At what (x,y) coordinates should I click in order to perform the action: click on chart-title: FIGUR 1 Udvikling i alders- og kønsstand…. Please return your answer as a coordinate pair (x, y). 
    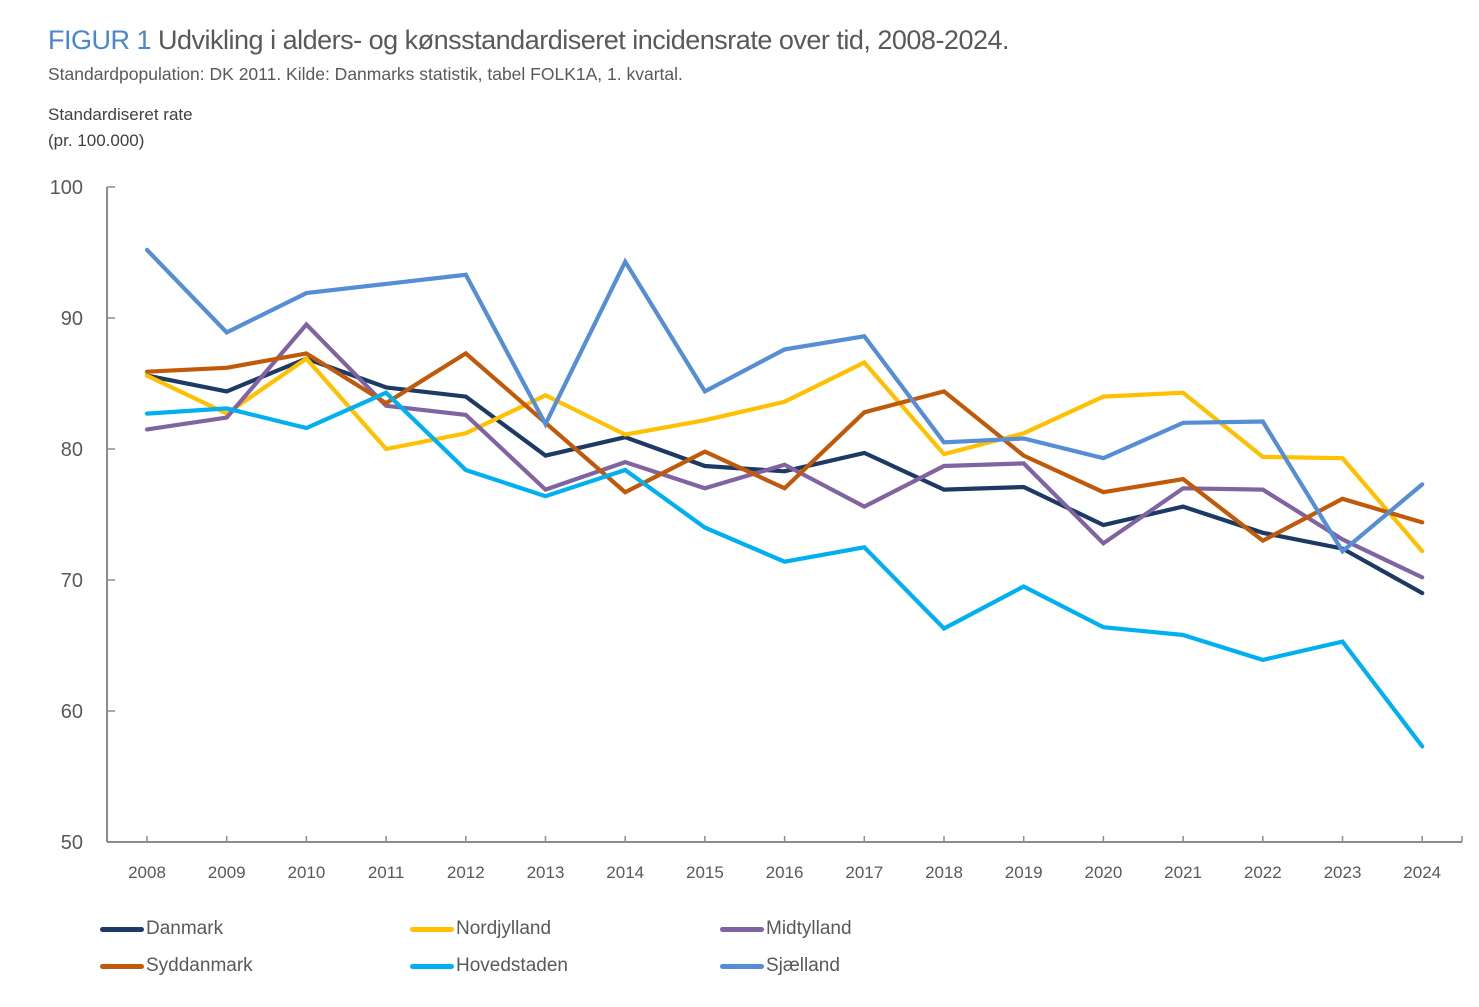
    Looking at the image, I should click on (528, 40).